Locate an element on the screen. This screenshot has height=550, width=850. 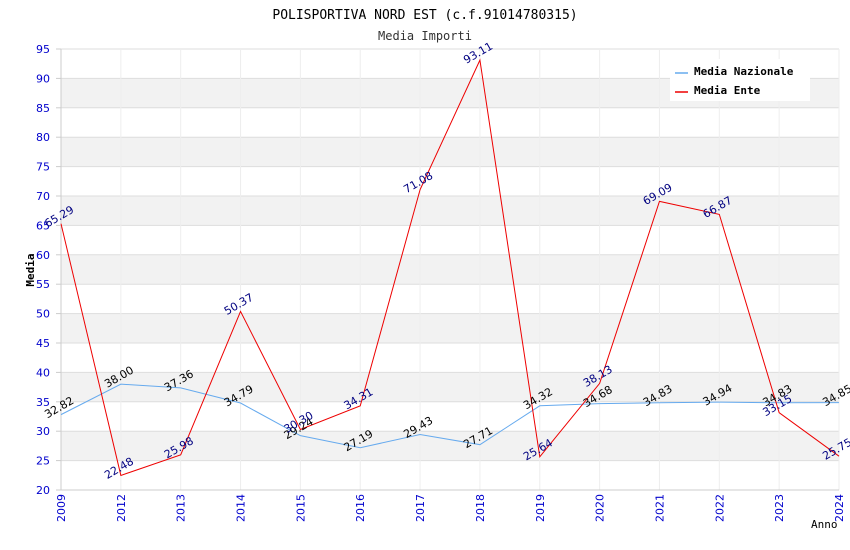
series-line-media-nazionale is located at coordinates (450, 416).